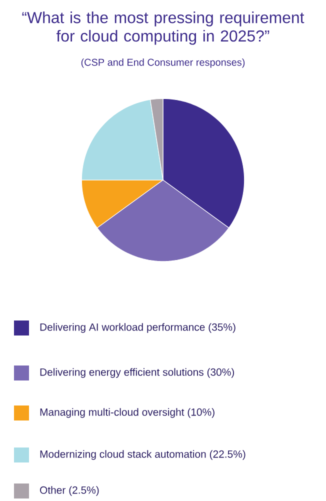 This screenshot has width=326, height=501. I want to click on legend-label: Managing multi-cloud oversight (10%), so click(127, 413).